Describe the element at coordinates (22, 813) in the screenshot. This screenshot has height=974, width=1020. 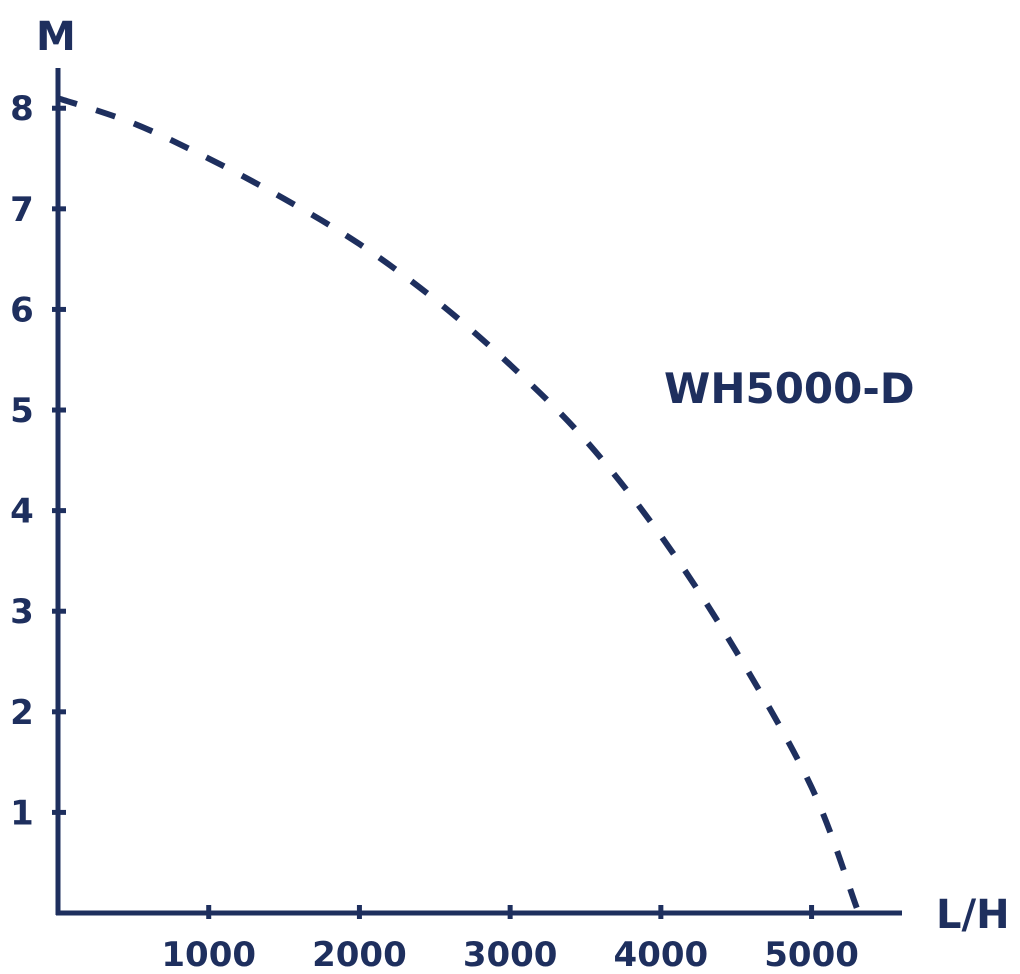
I see `y-tick-label-1: 1` at that location.